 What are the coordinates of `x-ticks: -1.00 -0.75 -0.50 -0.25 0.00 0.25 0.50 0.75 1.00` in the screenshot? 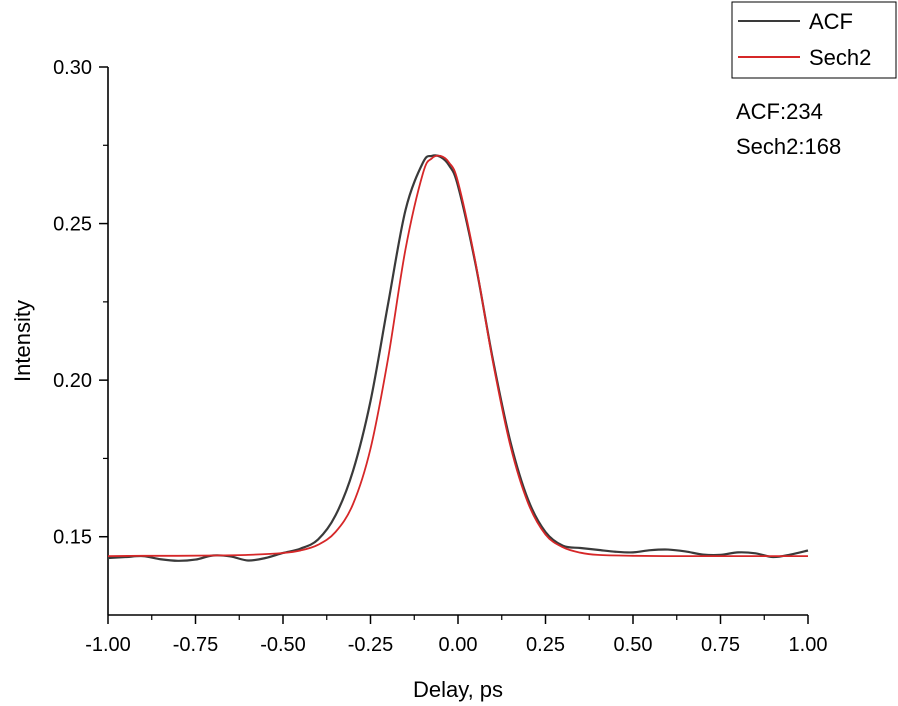 It's located at (456, 635).